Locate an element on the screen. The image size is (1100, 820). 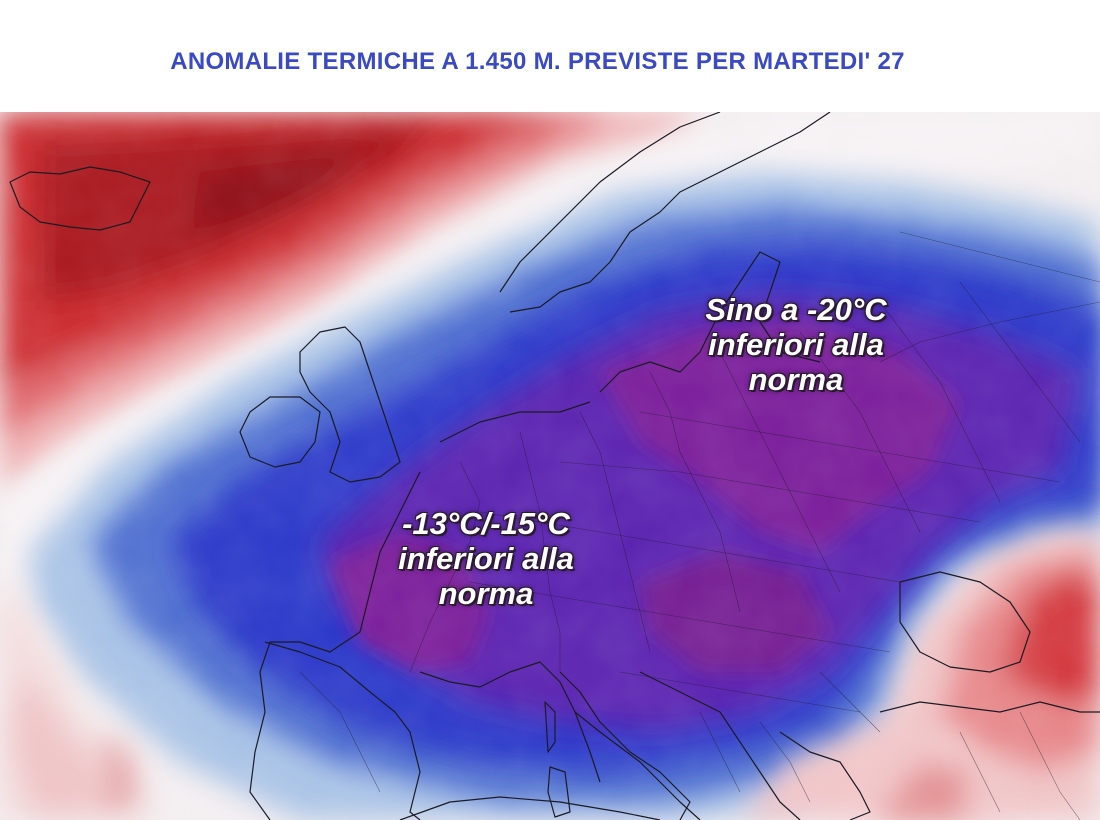
annotation-east-line2: inferiori alla is located at coordinates (796, 344).